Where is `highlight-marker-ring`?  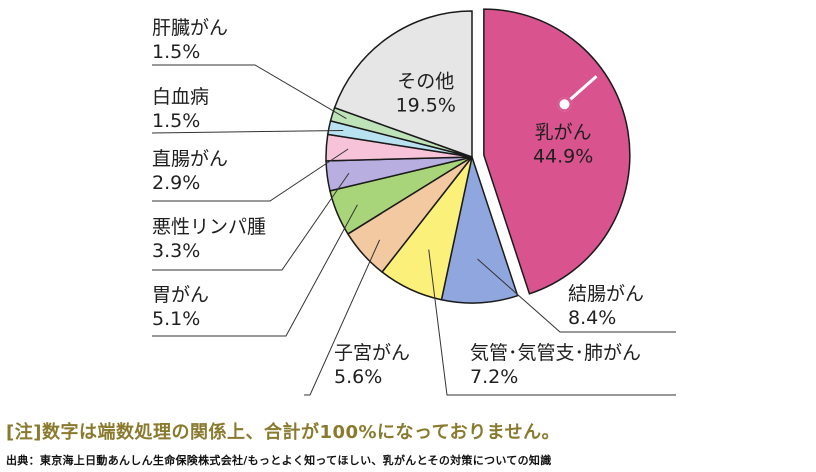 highlight-marker-ring is located at coordinates (564, 104).